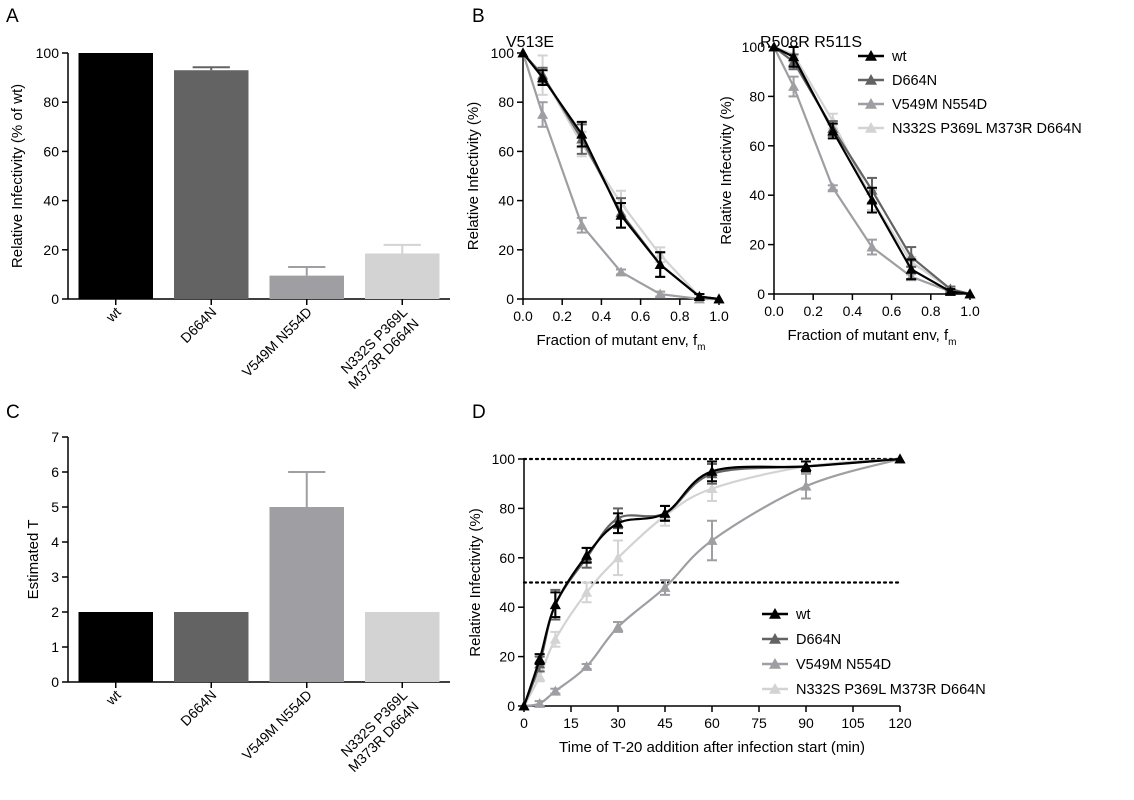 Image resolution: width=1134 pixels, height=800 pixels. What do you see at coordinates (853, 311) in the screenshot?
I see `panel-b-right-x-tick-label: 0.4` at bounding box center [853, 311].